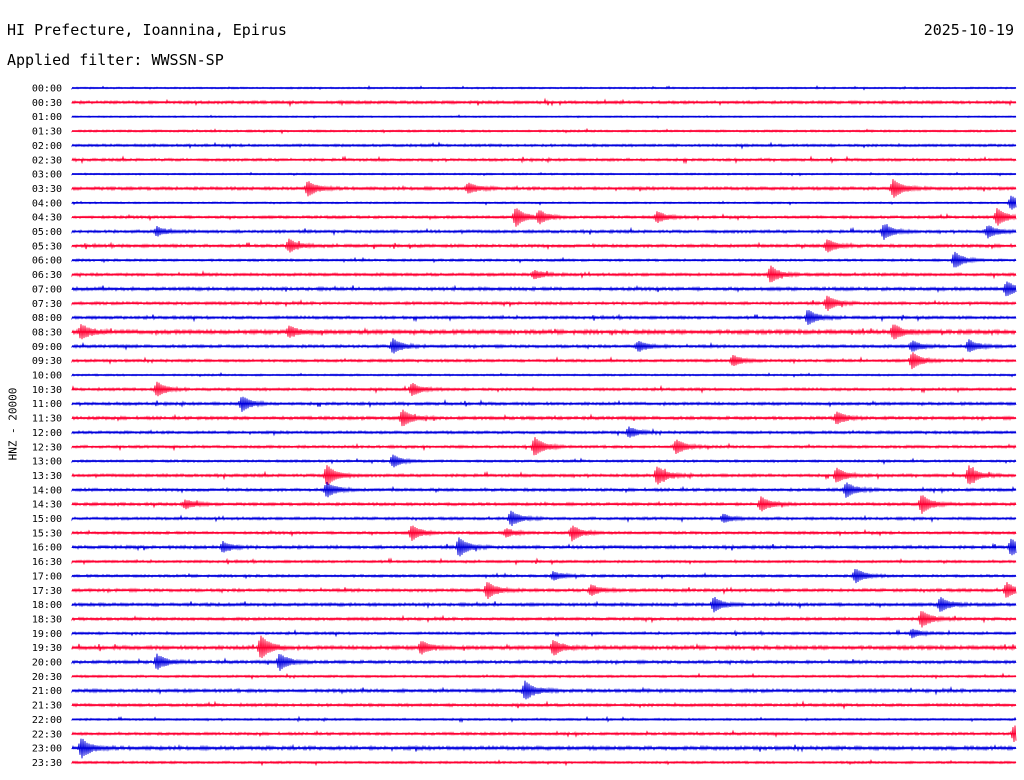  What do you see at coordinates (47, 232) in the screenshot?
I see `time-label: 05:00` at bounding box center [47, 232].